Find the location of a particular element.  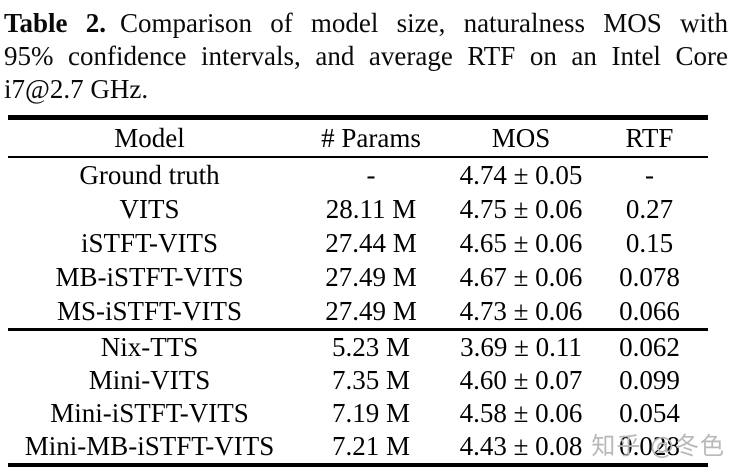

cell-rtf: 0.054 is located at coordinates (649, 413).